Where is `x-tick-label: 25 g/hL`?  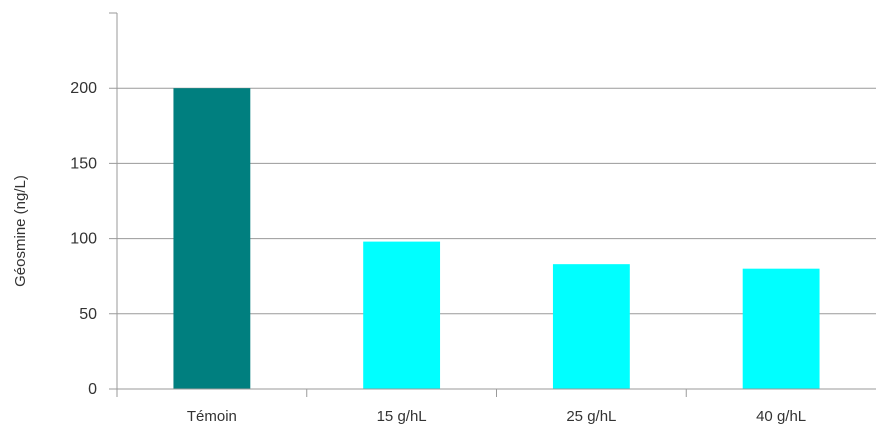
x-tick-label: 25 g/hL is located at coordinates (591, 416).